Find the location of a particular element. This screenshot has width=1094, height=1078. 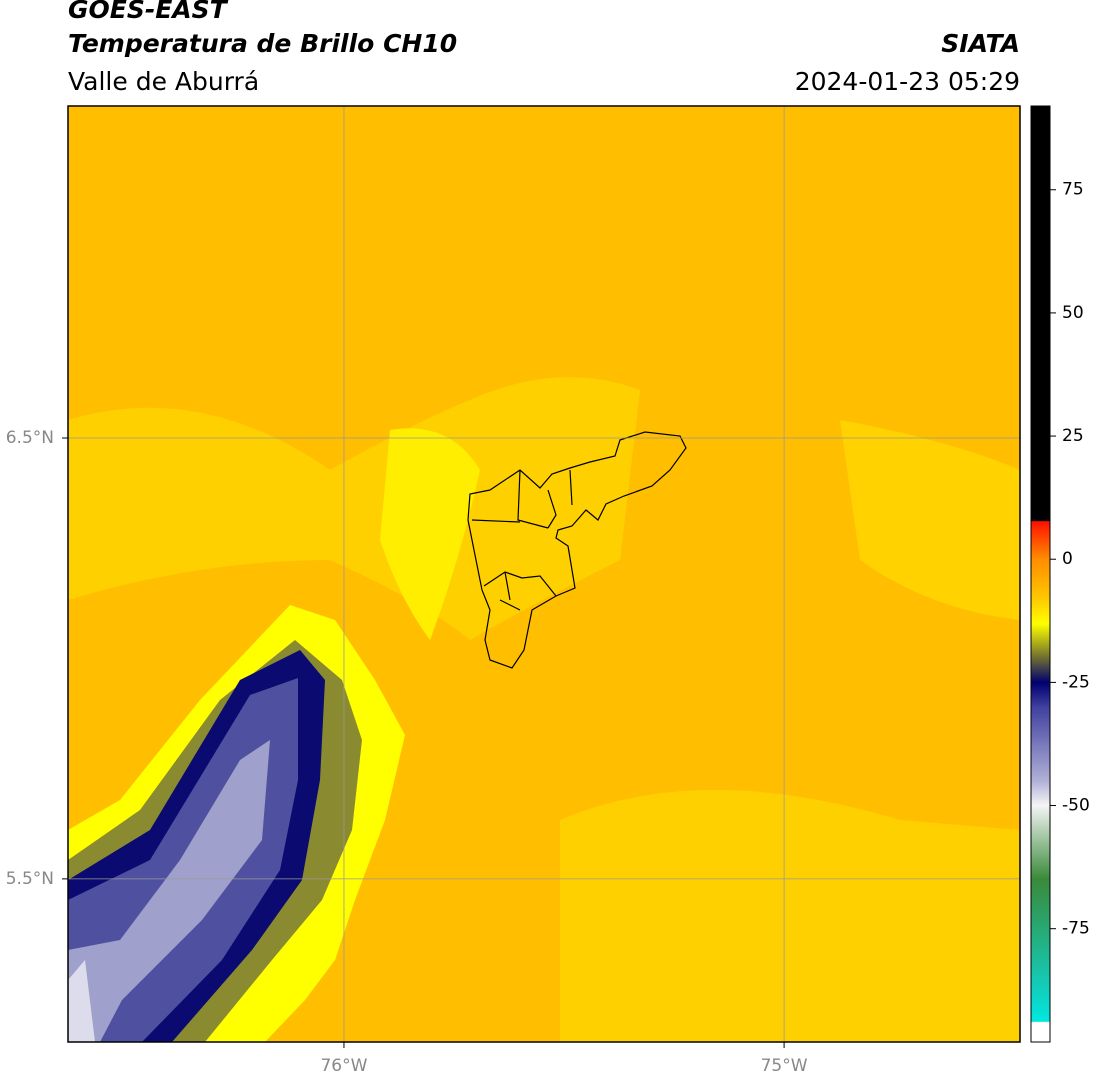

source: SIATA is located at coordinates (980, 43).